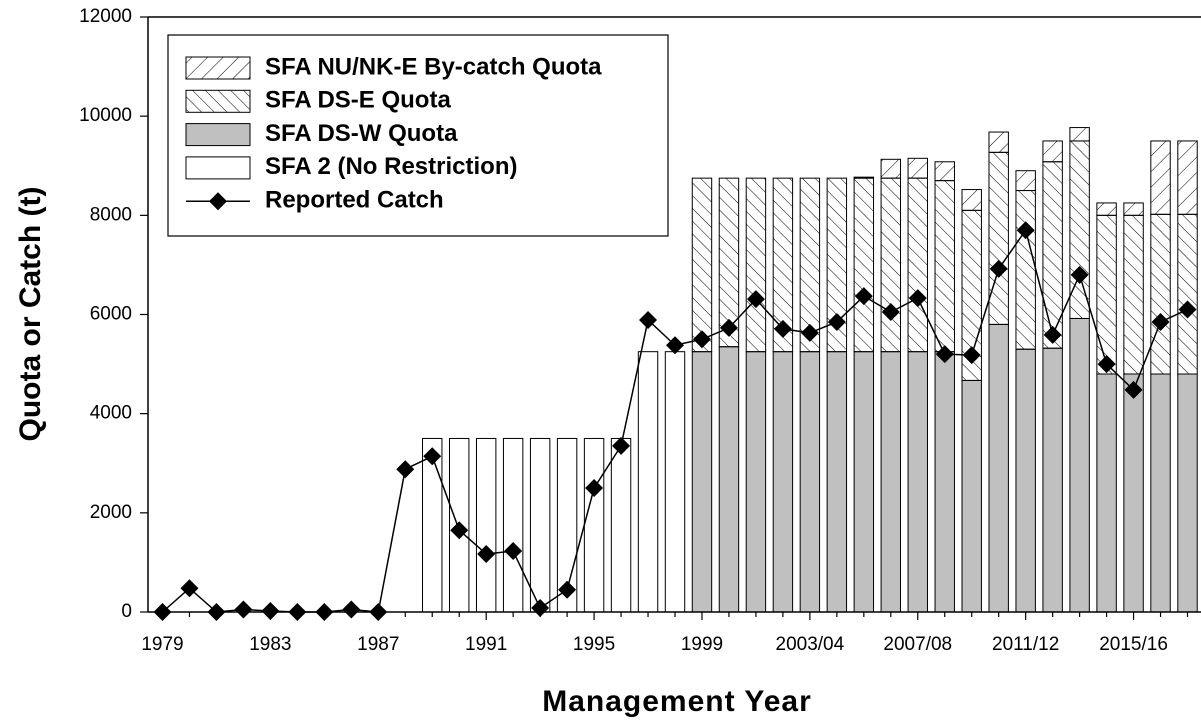 The width and height of the screenshot is (1201, 725). What do you see at coordinates (1025, 644) in the screenshot?
I see `x-tick-label: 2011/12` at bounding box center [1025, 644].